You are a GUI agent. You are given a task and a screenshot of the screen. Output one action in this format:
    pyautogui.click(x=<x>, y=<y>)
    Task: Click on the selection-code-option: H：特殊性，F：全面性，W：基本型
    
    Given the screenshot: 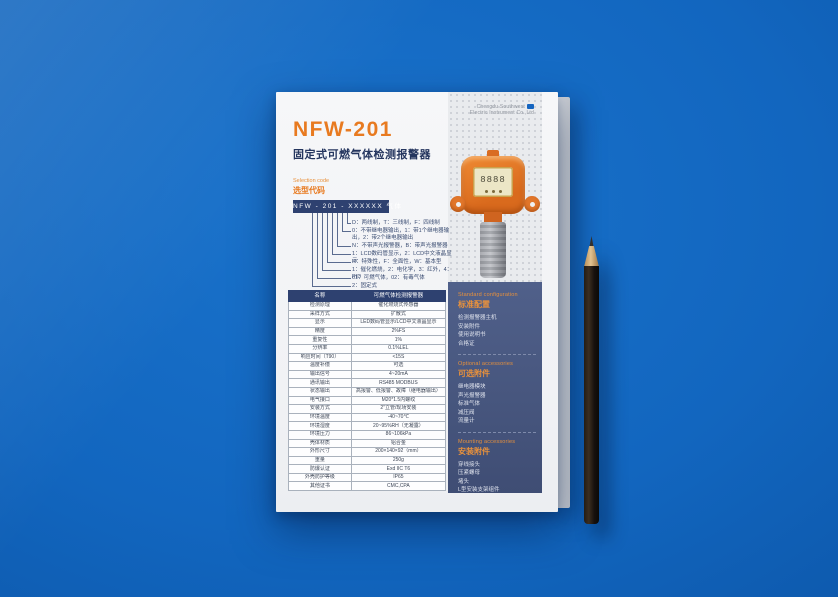 What is the action you would take?
    pyautogui.click(x=397, y=262)
    